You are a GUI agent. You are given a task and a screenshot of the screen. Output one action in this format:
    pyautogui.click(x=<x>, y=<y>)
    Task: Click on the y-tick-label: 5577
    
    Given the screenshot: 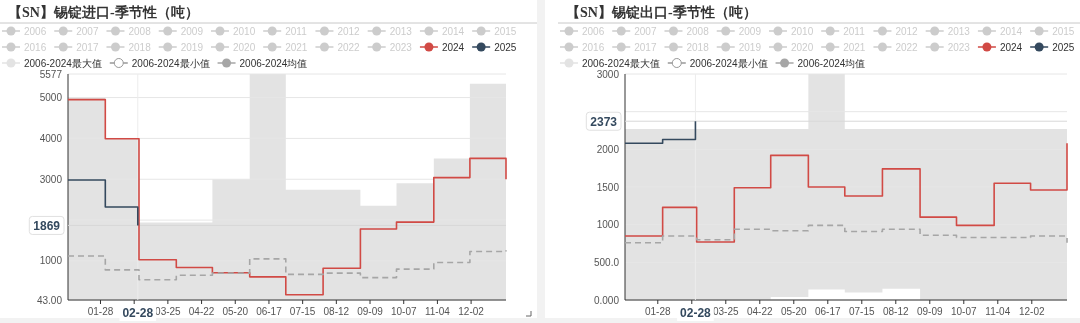 What is the action you would take?
    pyautogui.click(x=51, y=74)
    